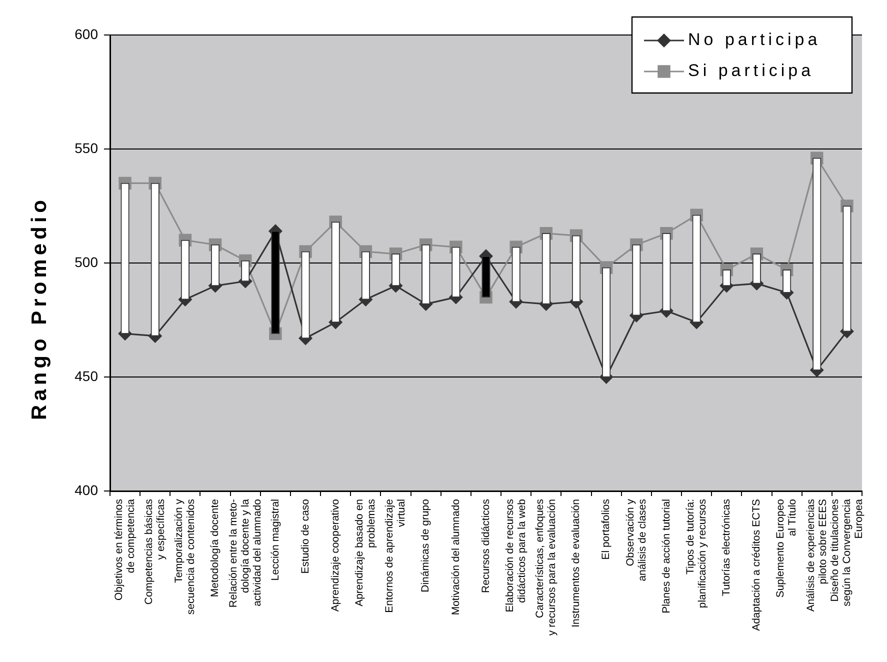  I want to click on x-tick-label: Aprendizaje basado en problemas, so click(366, 552).